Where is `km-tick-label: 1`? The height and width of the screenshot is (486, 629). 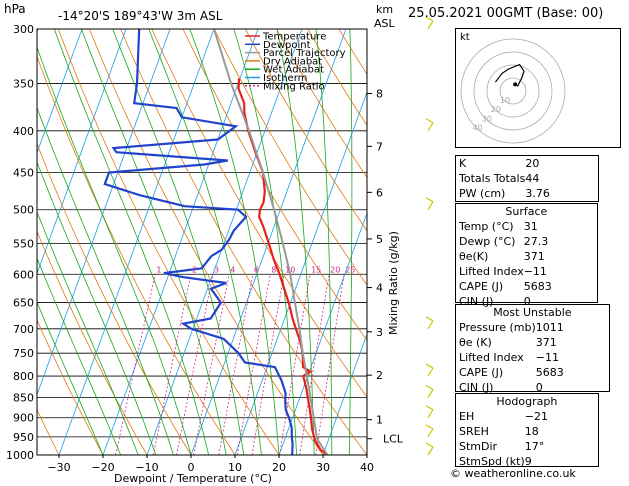
km-tick-label: 1 is located at coordinates (379, 420).